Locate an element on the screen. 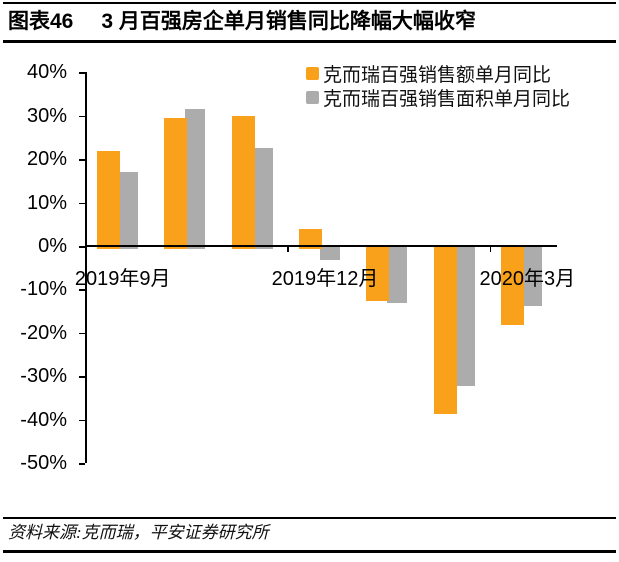  y-axis-label: 0% is located at coordinates (52, 246).